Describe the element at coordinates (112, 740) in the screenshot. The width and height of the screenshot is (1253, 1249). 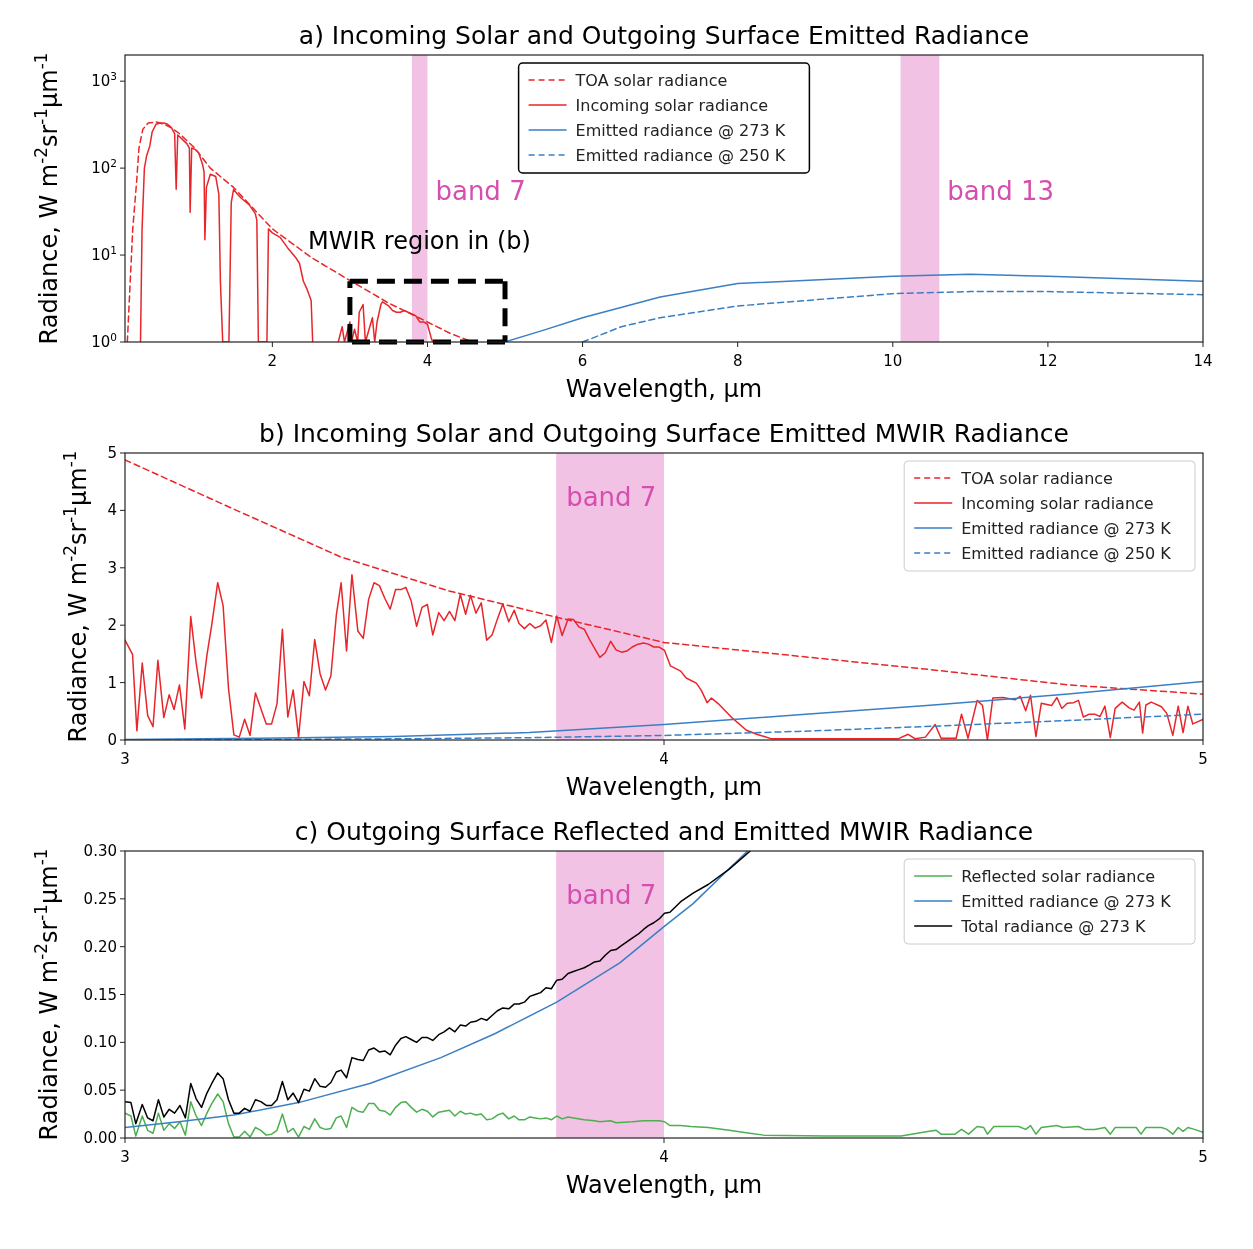
I see `y-tick-label: 0` at that location.